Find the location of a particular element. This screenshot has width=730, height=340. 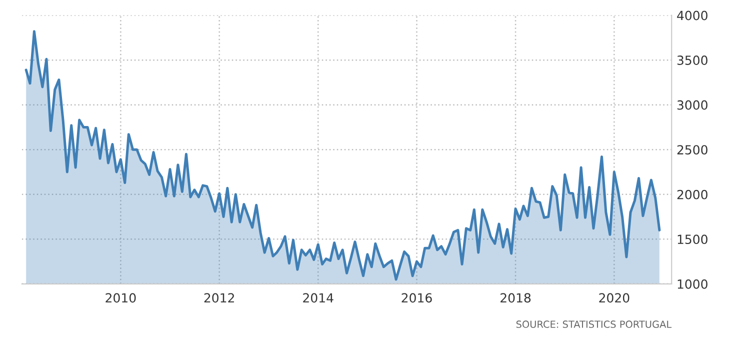

x-tick-label: 2010 is located at coordinates (121, 298).